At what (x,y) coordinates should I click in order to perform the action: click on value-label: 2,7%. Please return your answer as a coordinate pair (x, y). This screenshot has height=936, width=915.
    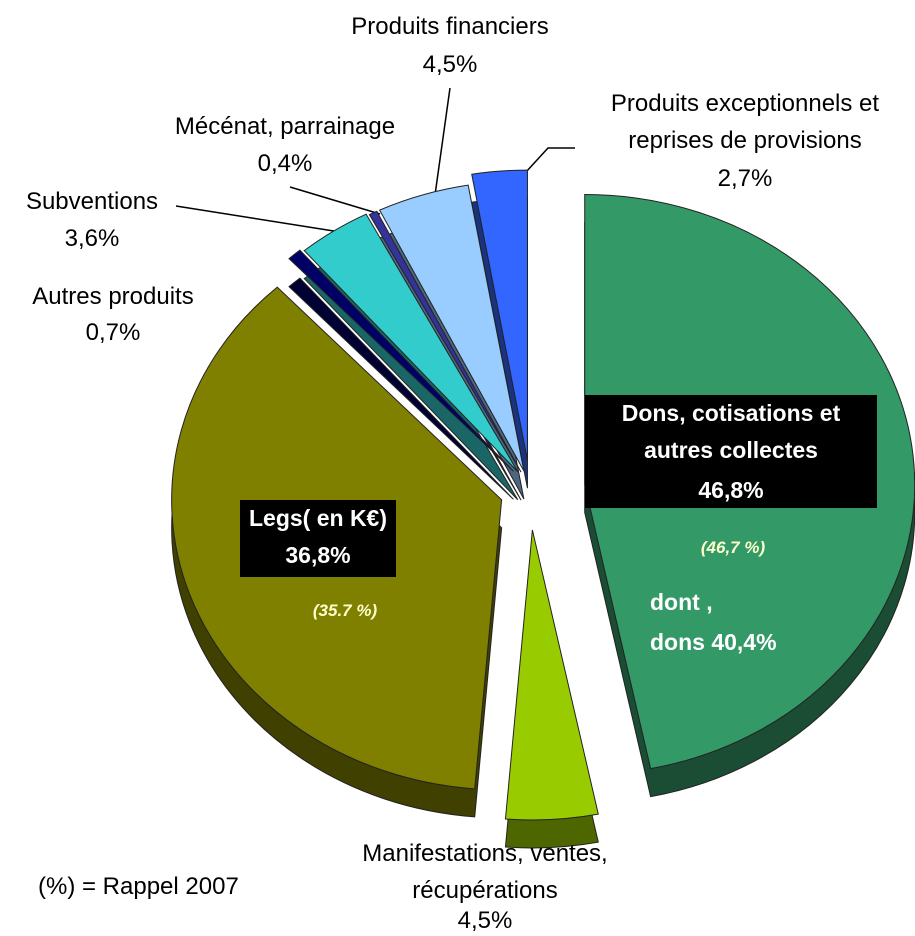
    Looking at the image, I should click on (745, 178).